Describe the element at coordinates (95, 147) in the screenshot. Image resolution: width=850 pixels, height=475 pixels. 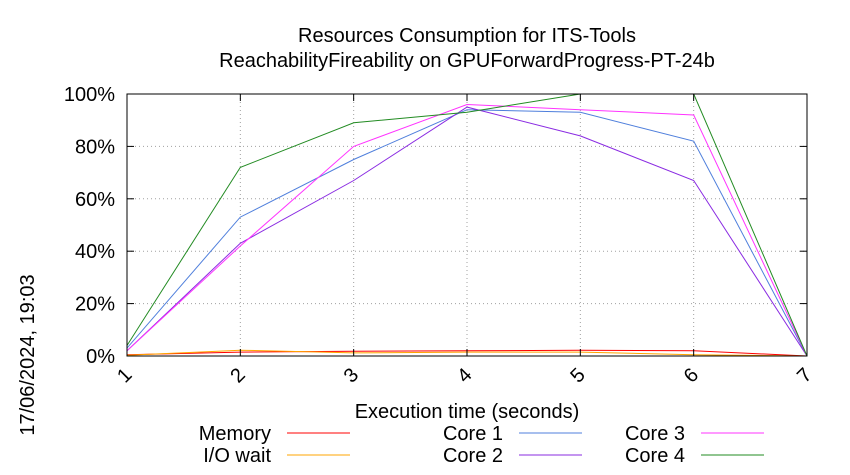
I see `y-tick-label: 80%` at that location.